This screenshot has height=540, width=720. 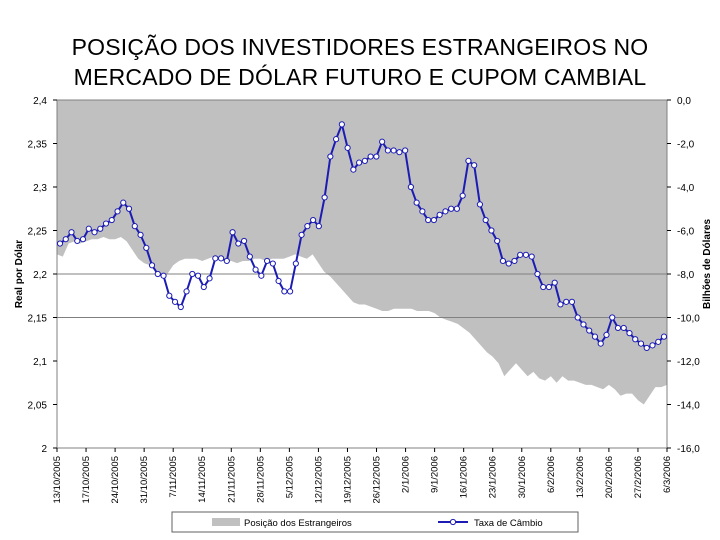 I want to click on legend-label-area: Posição dos Estrangeiros, so click(x=298, y=523).